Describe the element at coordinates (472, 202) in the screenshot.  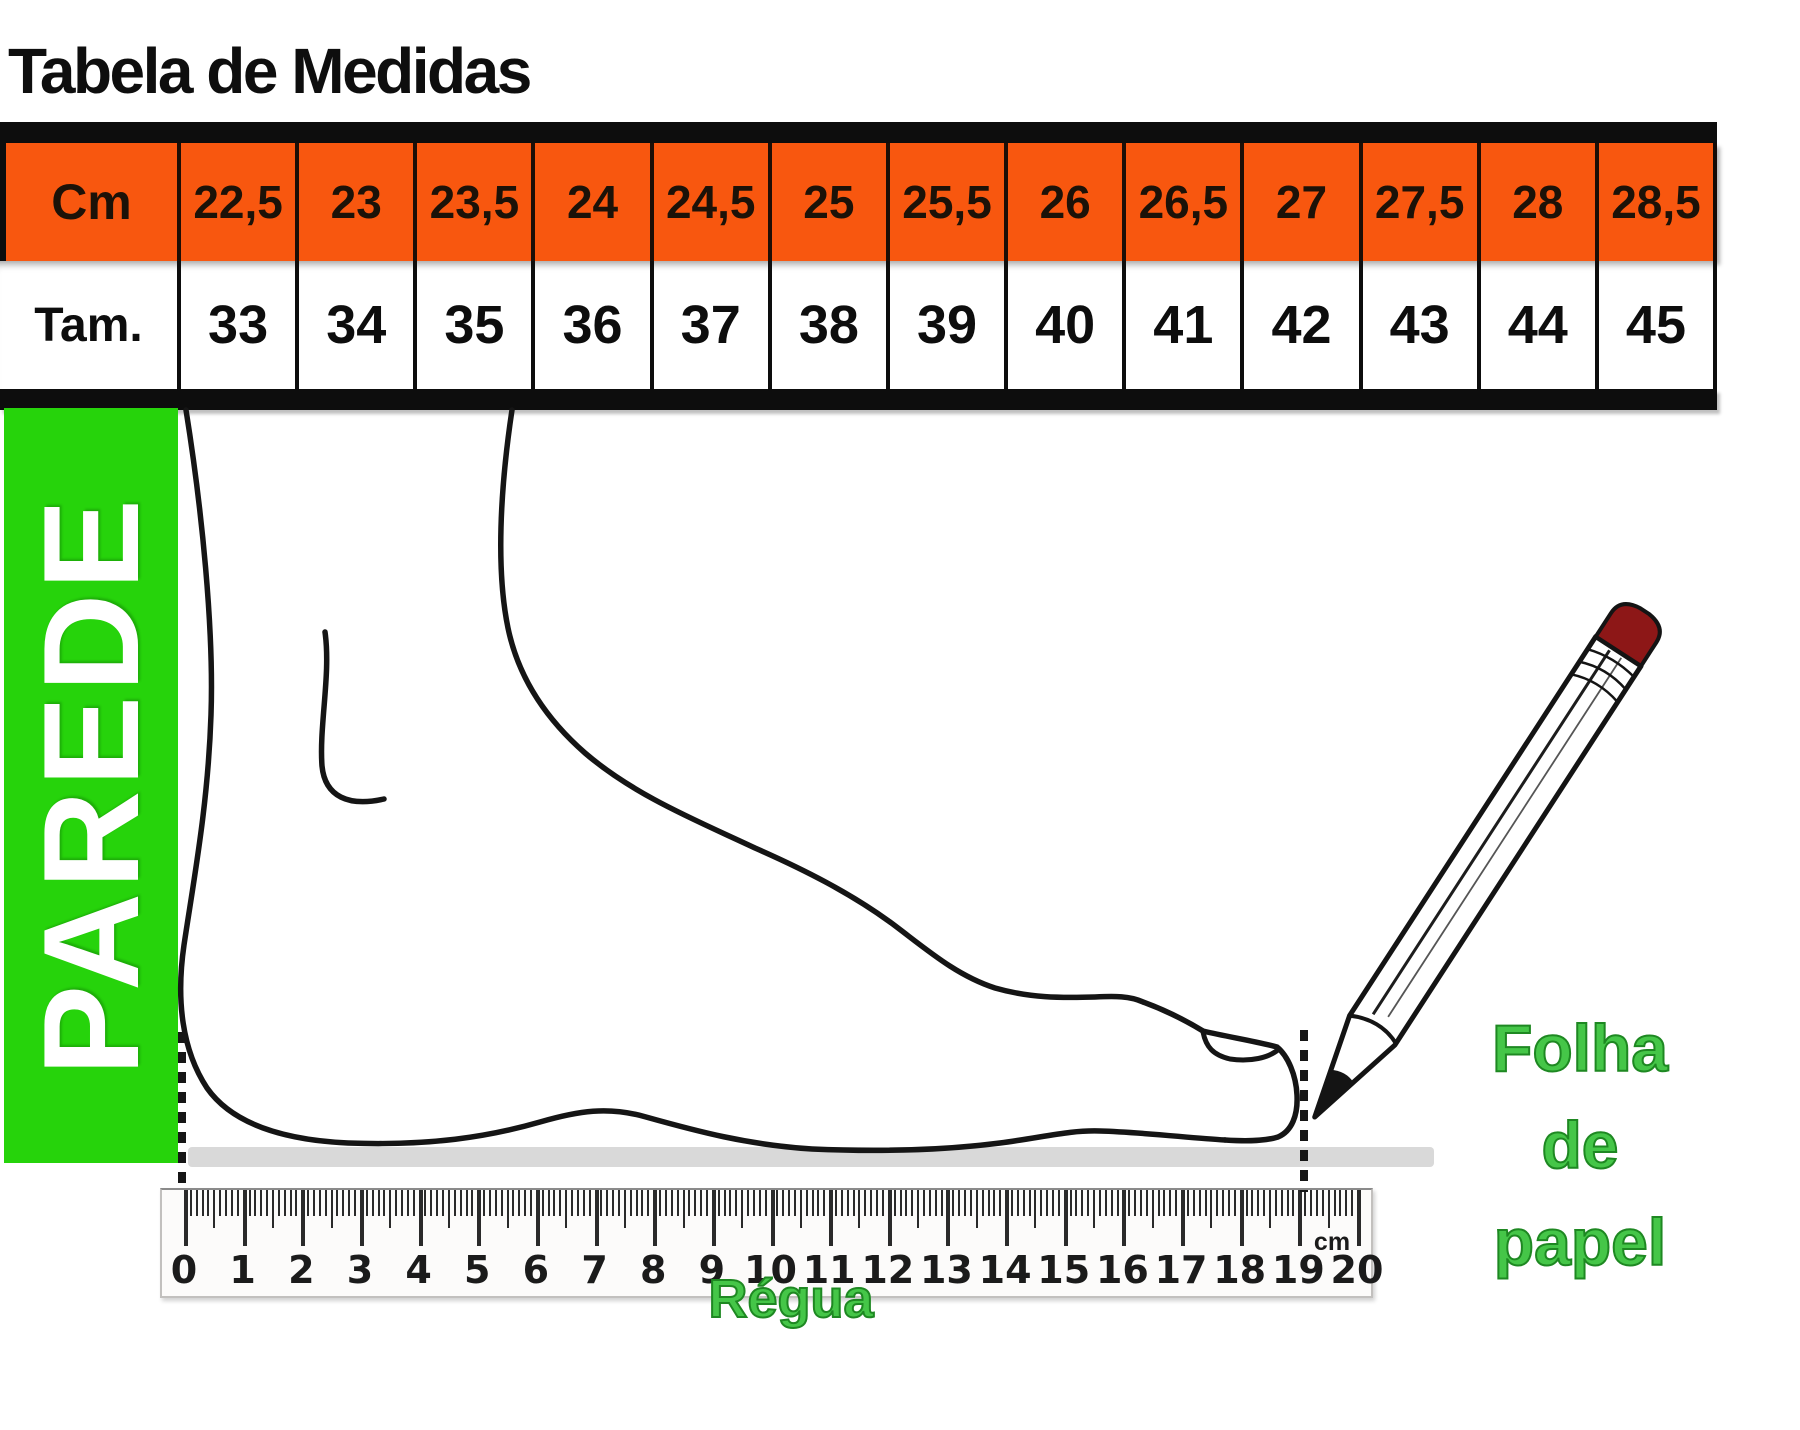
I see `cm-value-cell: 23,5` at that location.